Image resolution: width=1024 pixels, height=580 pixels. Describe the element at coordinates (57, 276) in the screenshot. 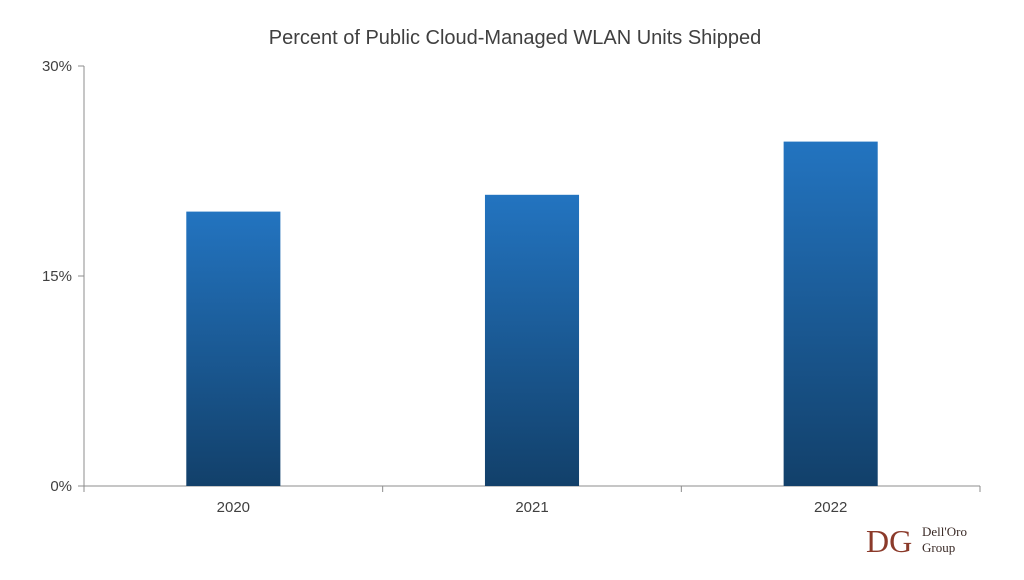

I see `y-tick-label: 15%` at that location.